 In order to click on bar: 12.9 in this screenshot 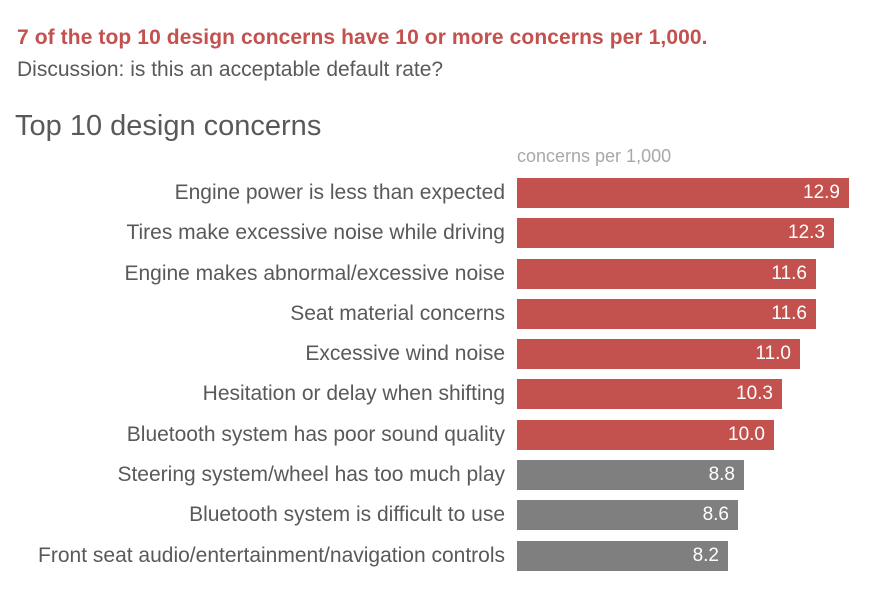, I will do `click(683, 193)`.